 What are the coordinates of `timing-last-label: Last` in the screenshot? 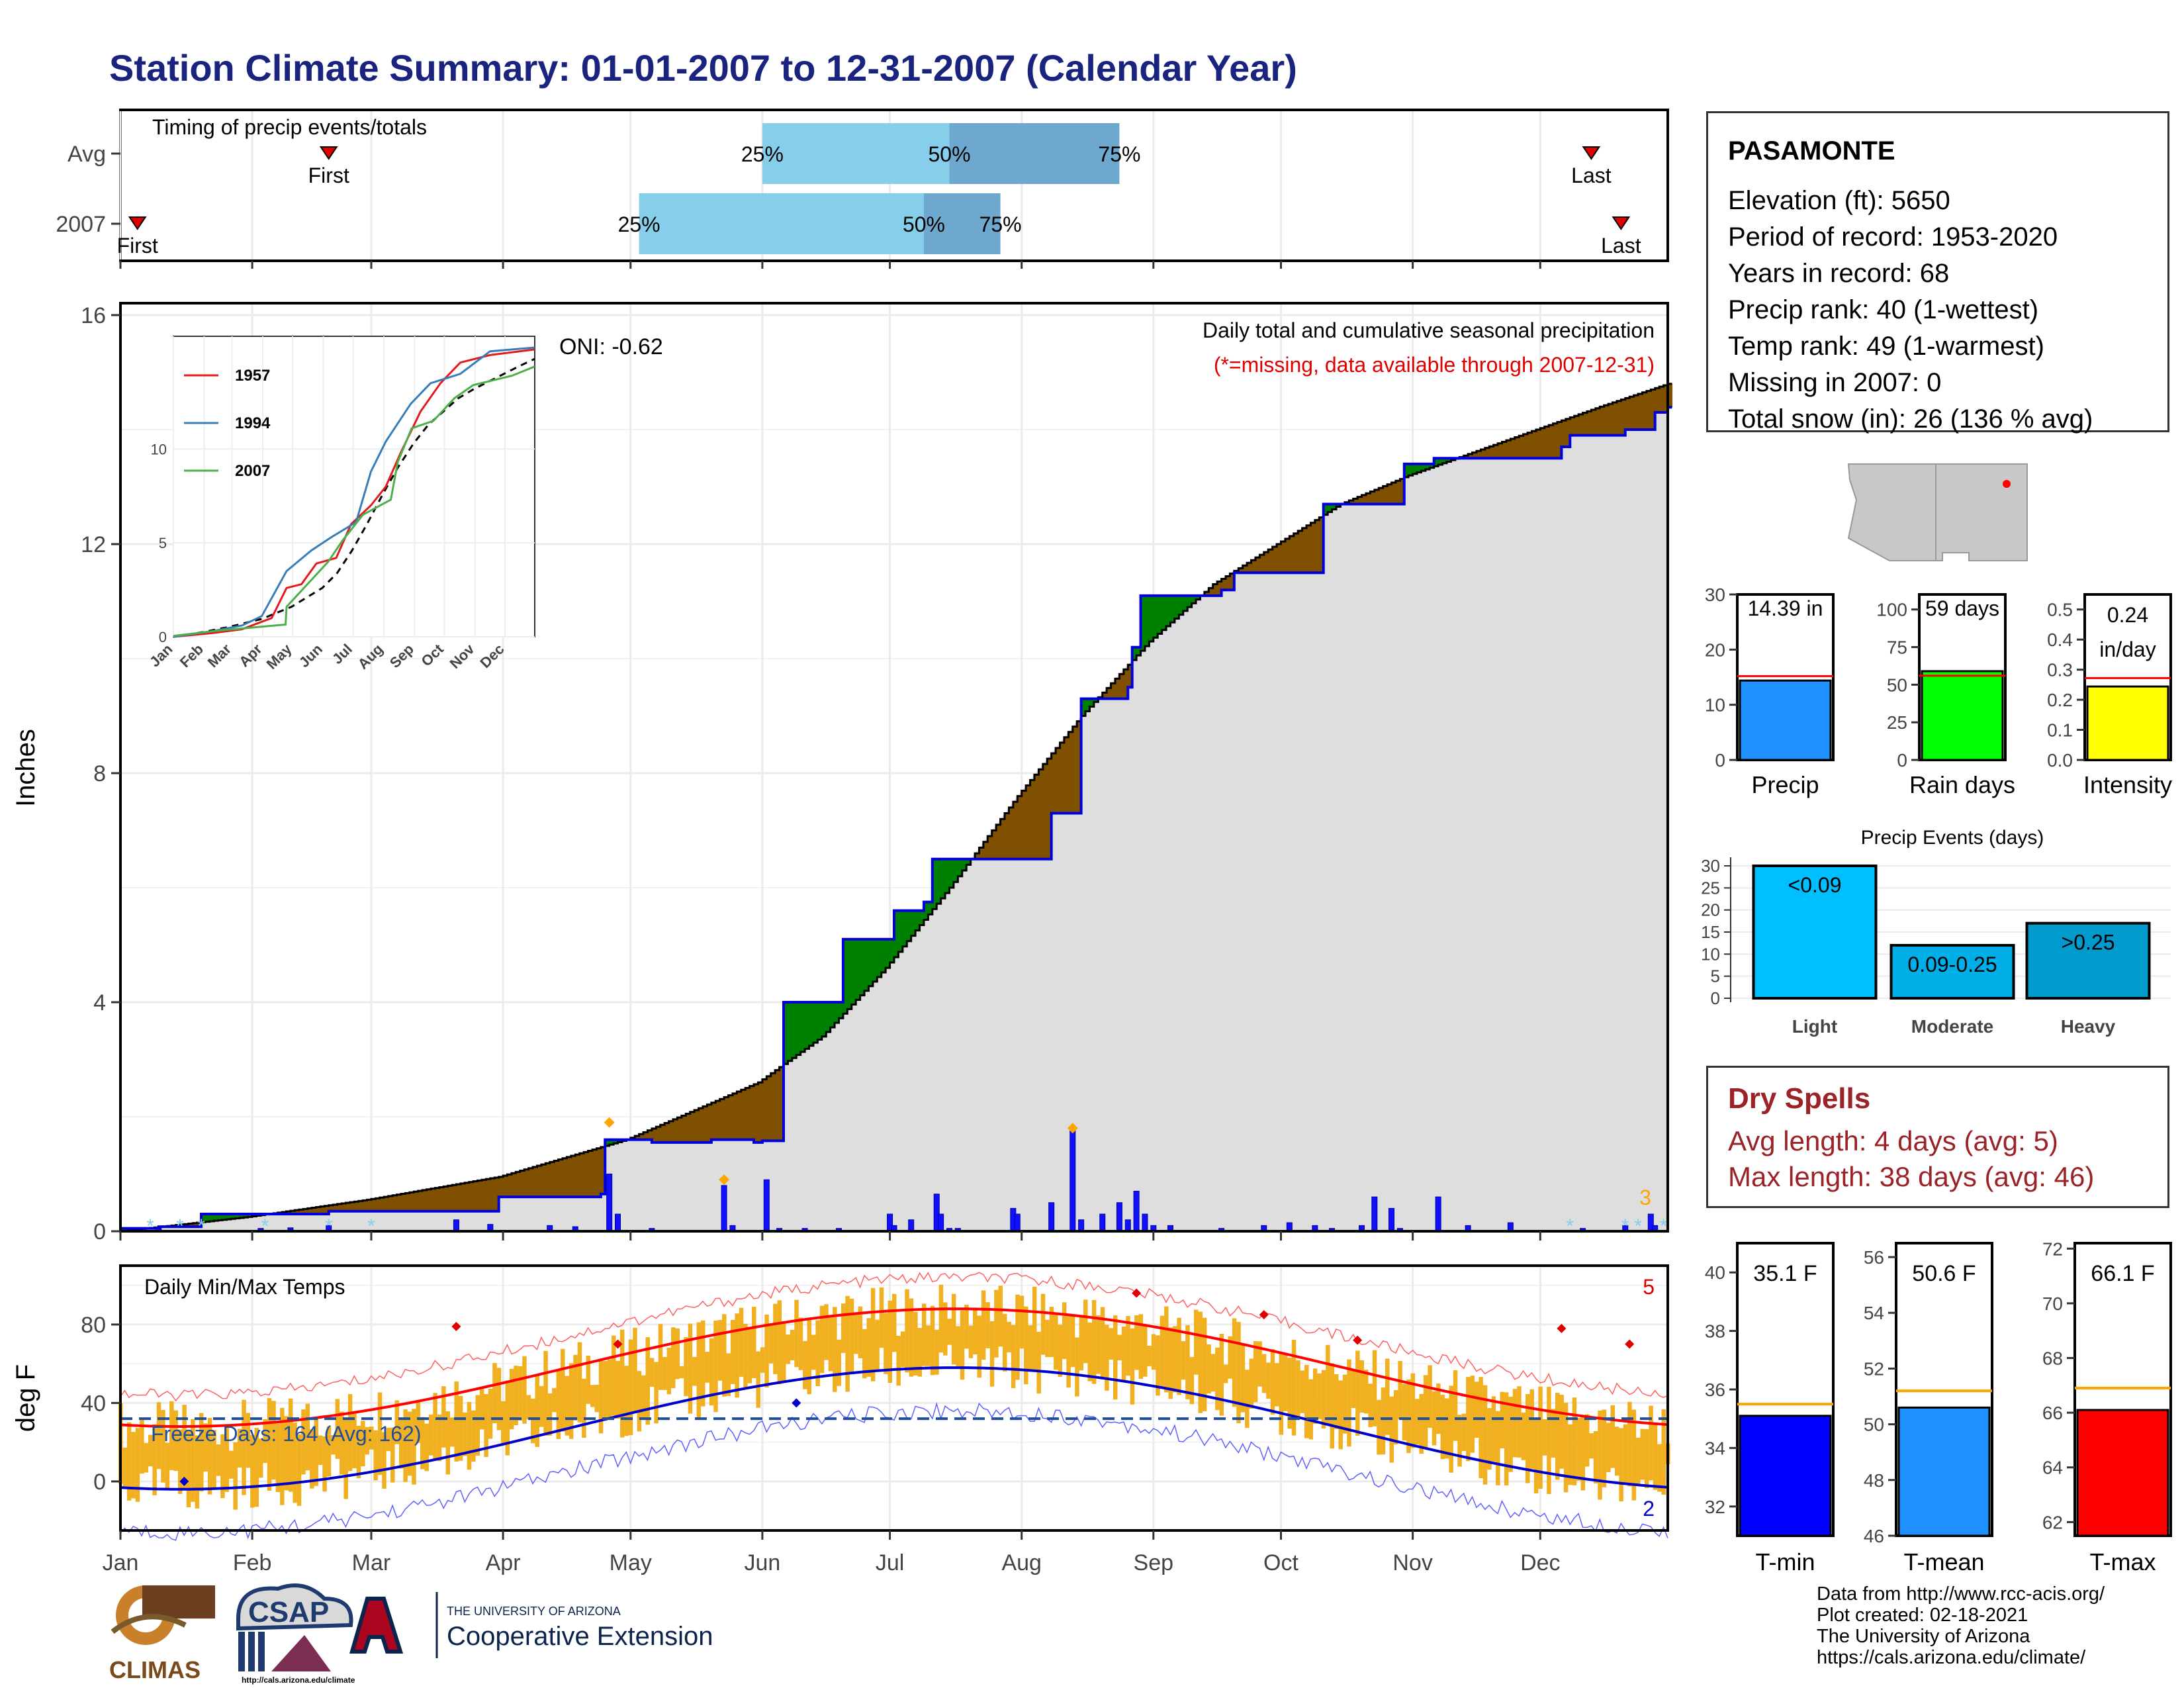 It's located at (1621, 246).